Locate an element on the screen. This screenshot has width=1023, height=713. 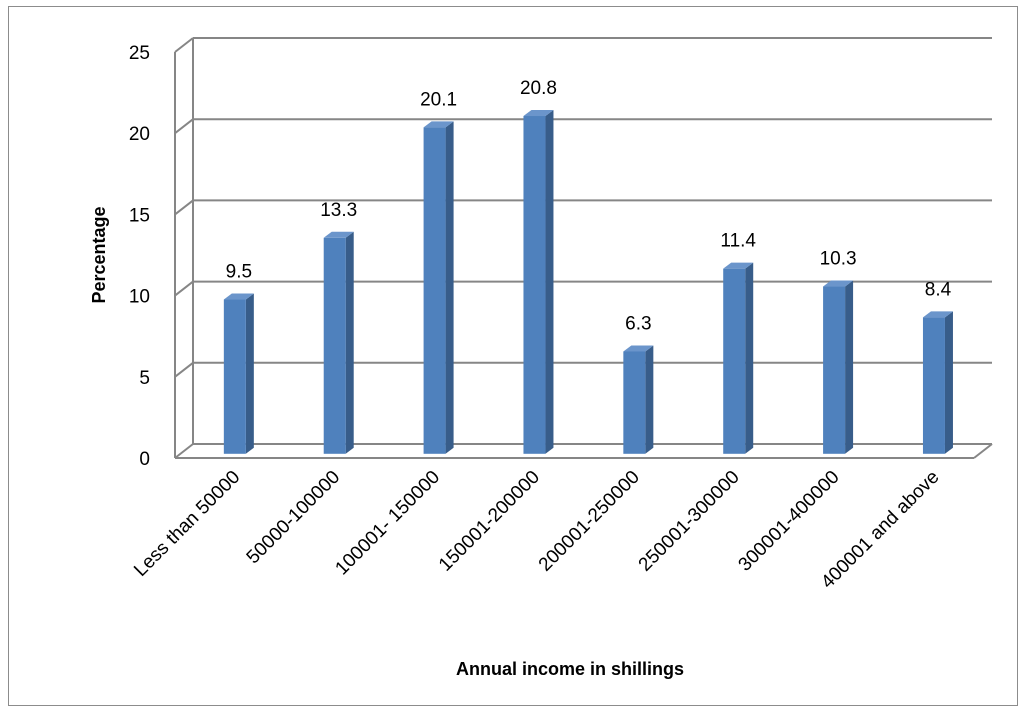
y-tick-label: 20 is located at coordinates (139, 134).